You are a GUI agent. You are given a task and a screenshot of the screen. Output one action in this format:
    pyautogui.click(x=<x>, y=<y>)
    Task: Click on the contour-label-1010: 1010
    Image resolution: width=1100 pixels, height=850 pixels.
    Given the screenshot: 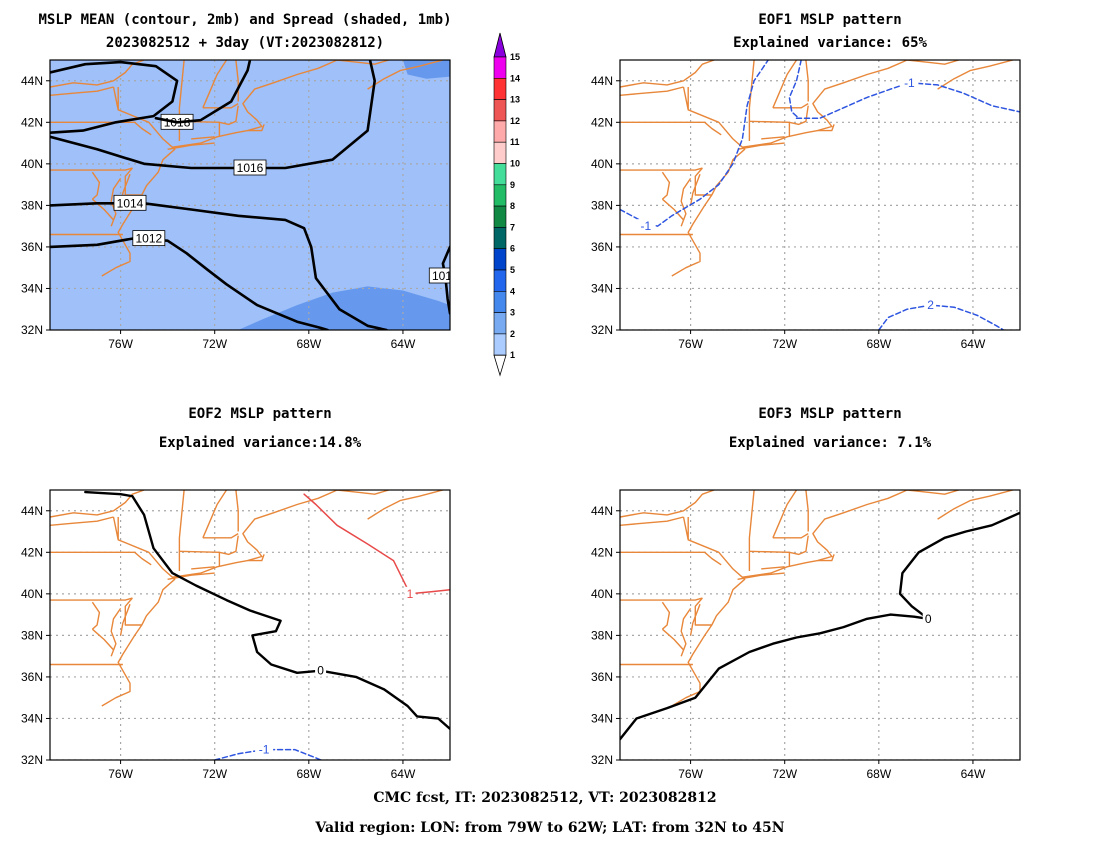 What is the action you would take?
    pyautogui.click(x=445, y=276)
    